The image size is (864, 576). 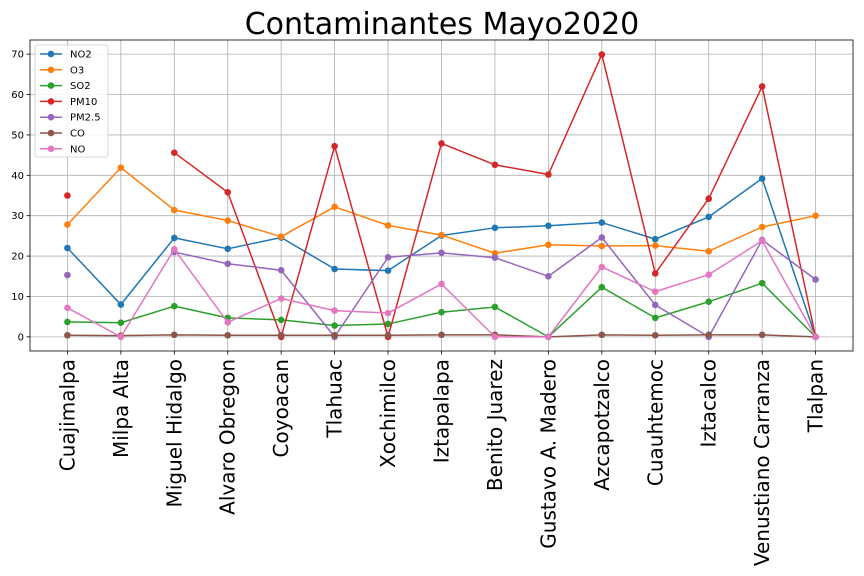 What do you see at coordinates (762, 462) in the screenshot?
I see `x-tick-label: Venustiano Carranza` at bounding box center [762, 462].